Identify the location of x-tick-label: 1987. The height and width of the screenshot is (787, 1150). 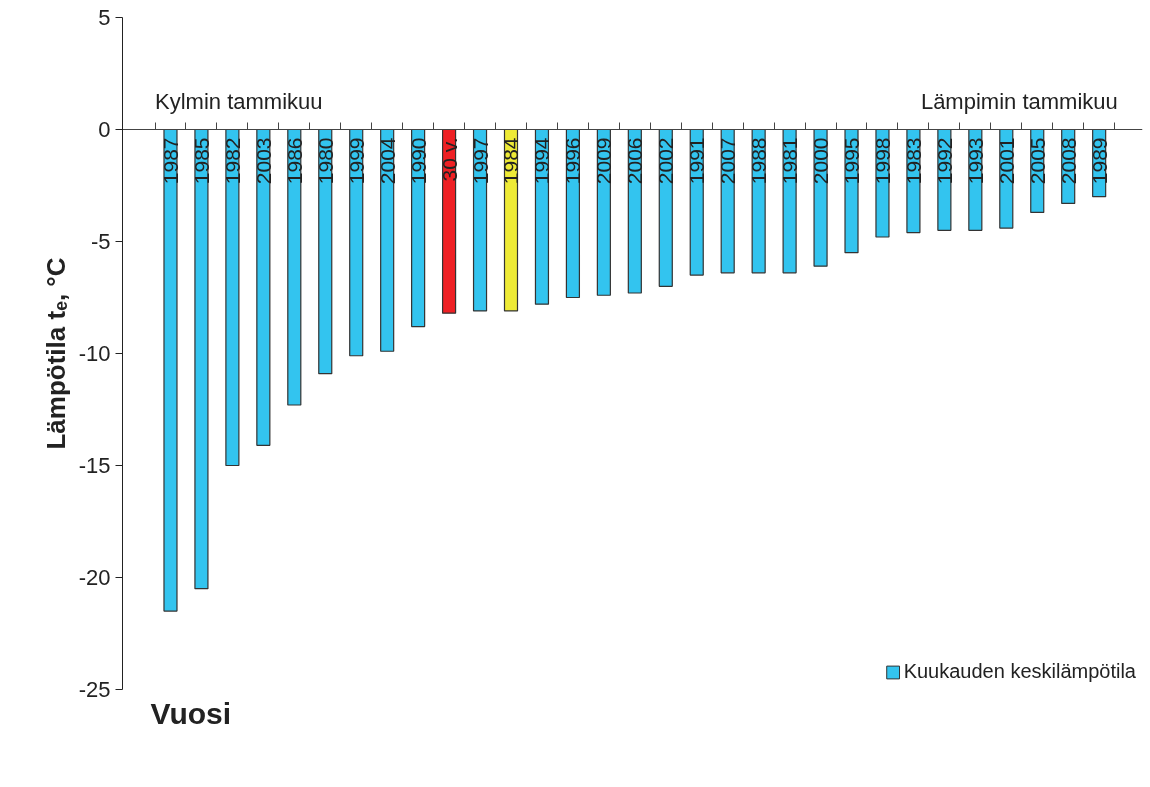
(170, 161).